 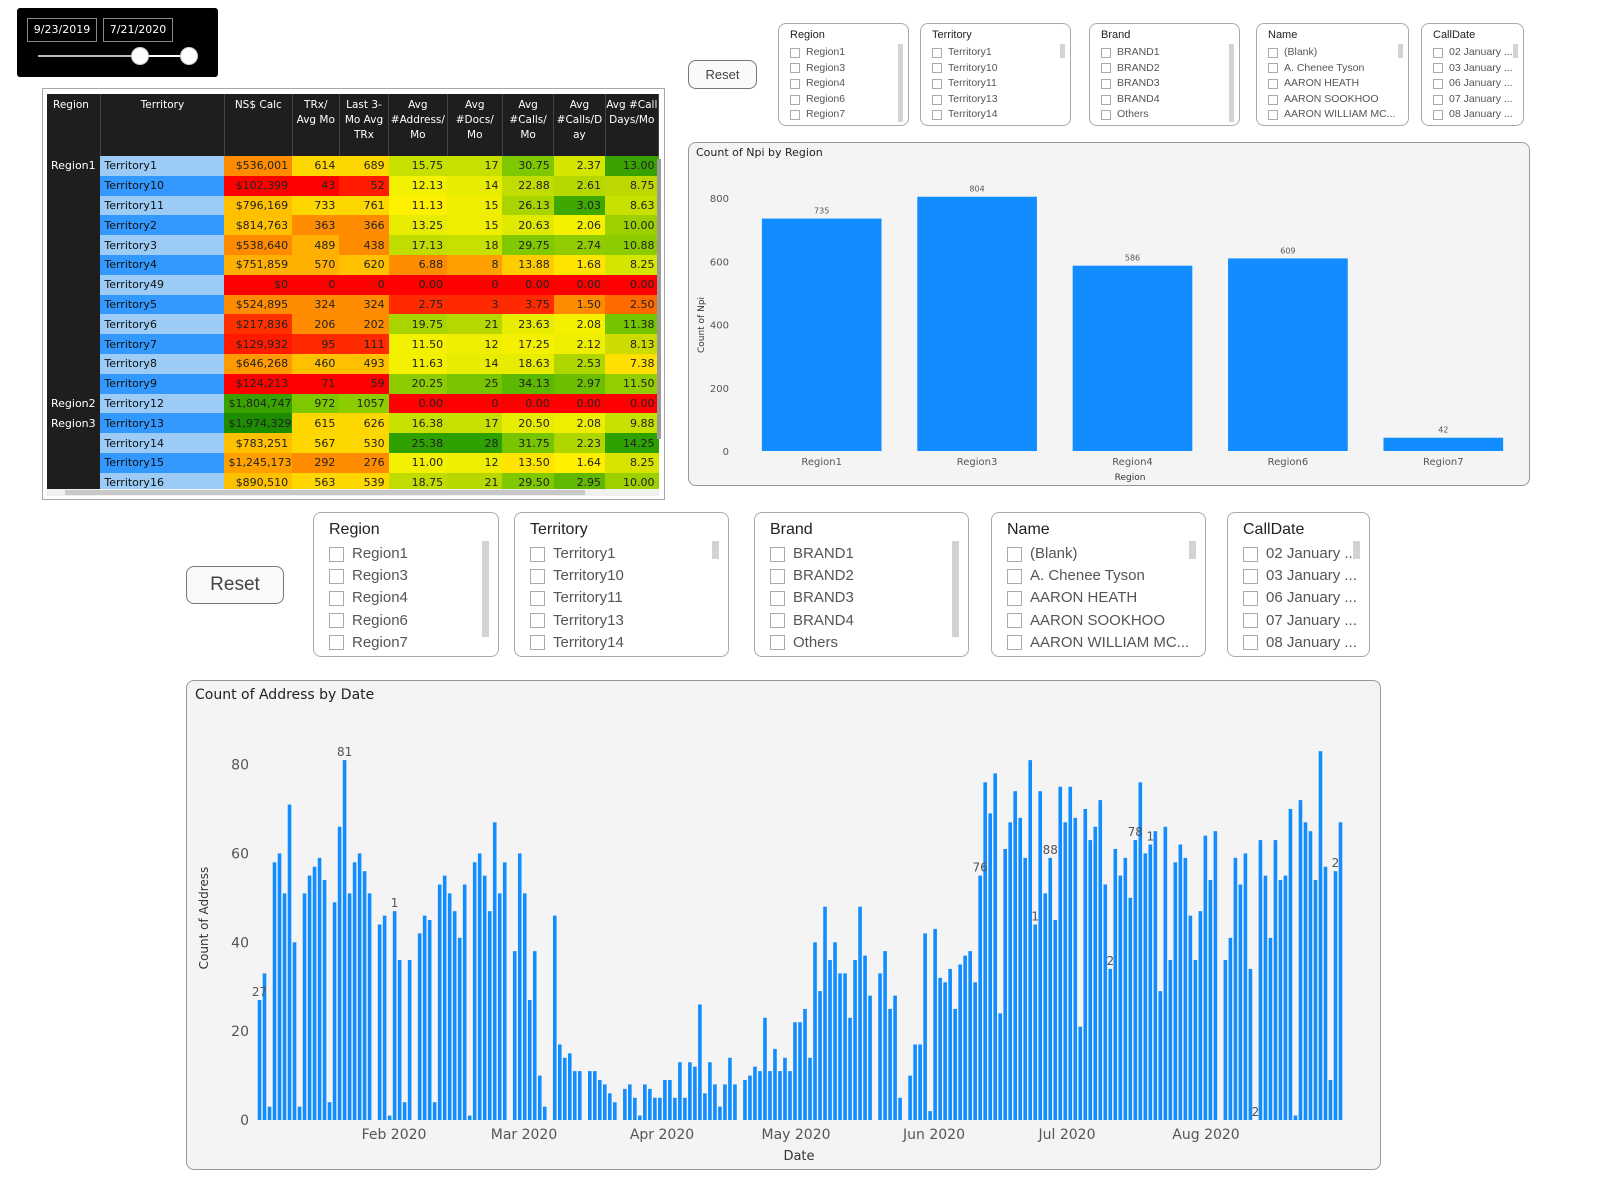 What do you see at coordinates (965, 53) in the screenshot?
I see `slicer-item: Territory1` at bounding box center [965, 53].